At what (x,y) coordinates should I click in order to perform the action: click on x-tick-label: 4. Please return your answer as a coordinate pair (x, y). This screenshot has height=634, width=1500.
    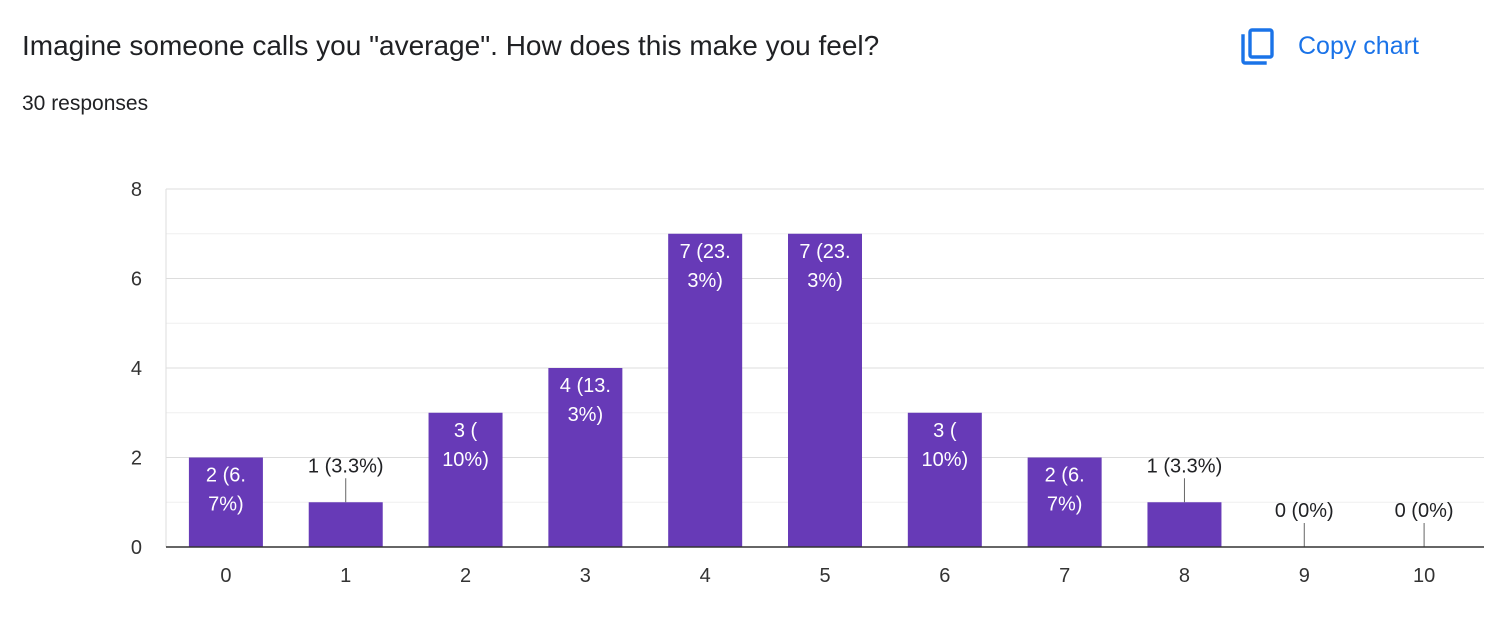
    Looking at the image, I should click on (705, 576).